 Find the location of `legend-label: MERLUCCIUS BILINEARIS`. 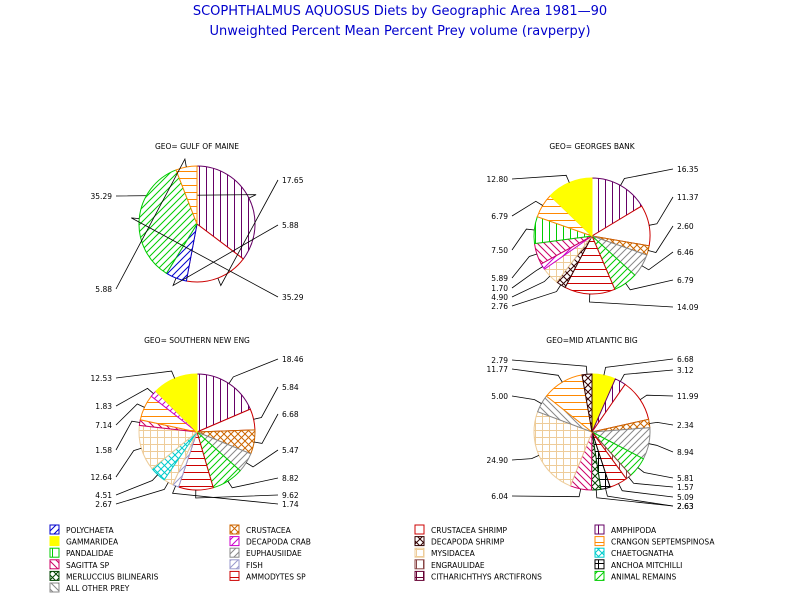

legend-label: MERLUCCIUS BILINEARIS is located at coordinates (112, 576).